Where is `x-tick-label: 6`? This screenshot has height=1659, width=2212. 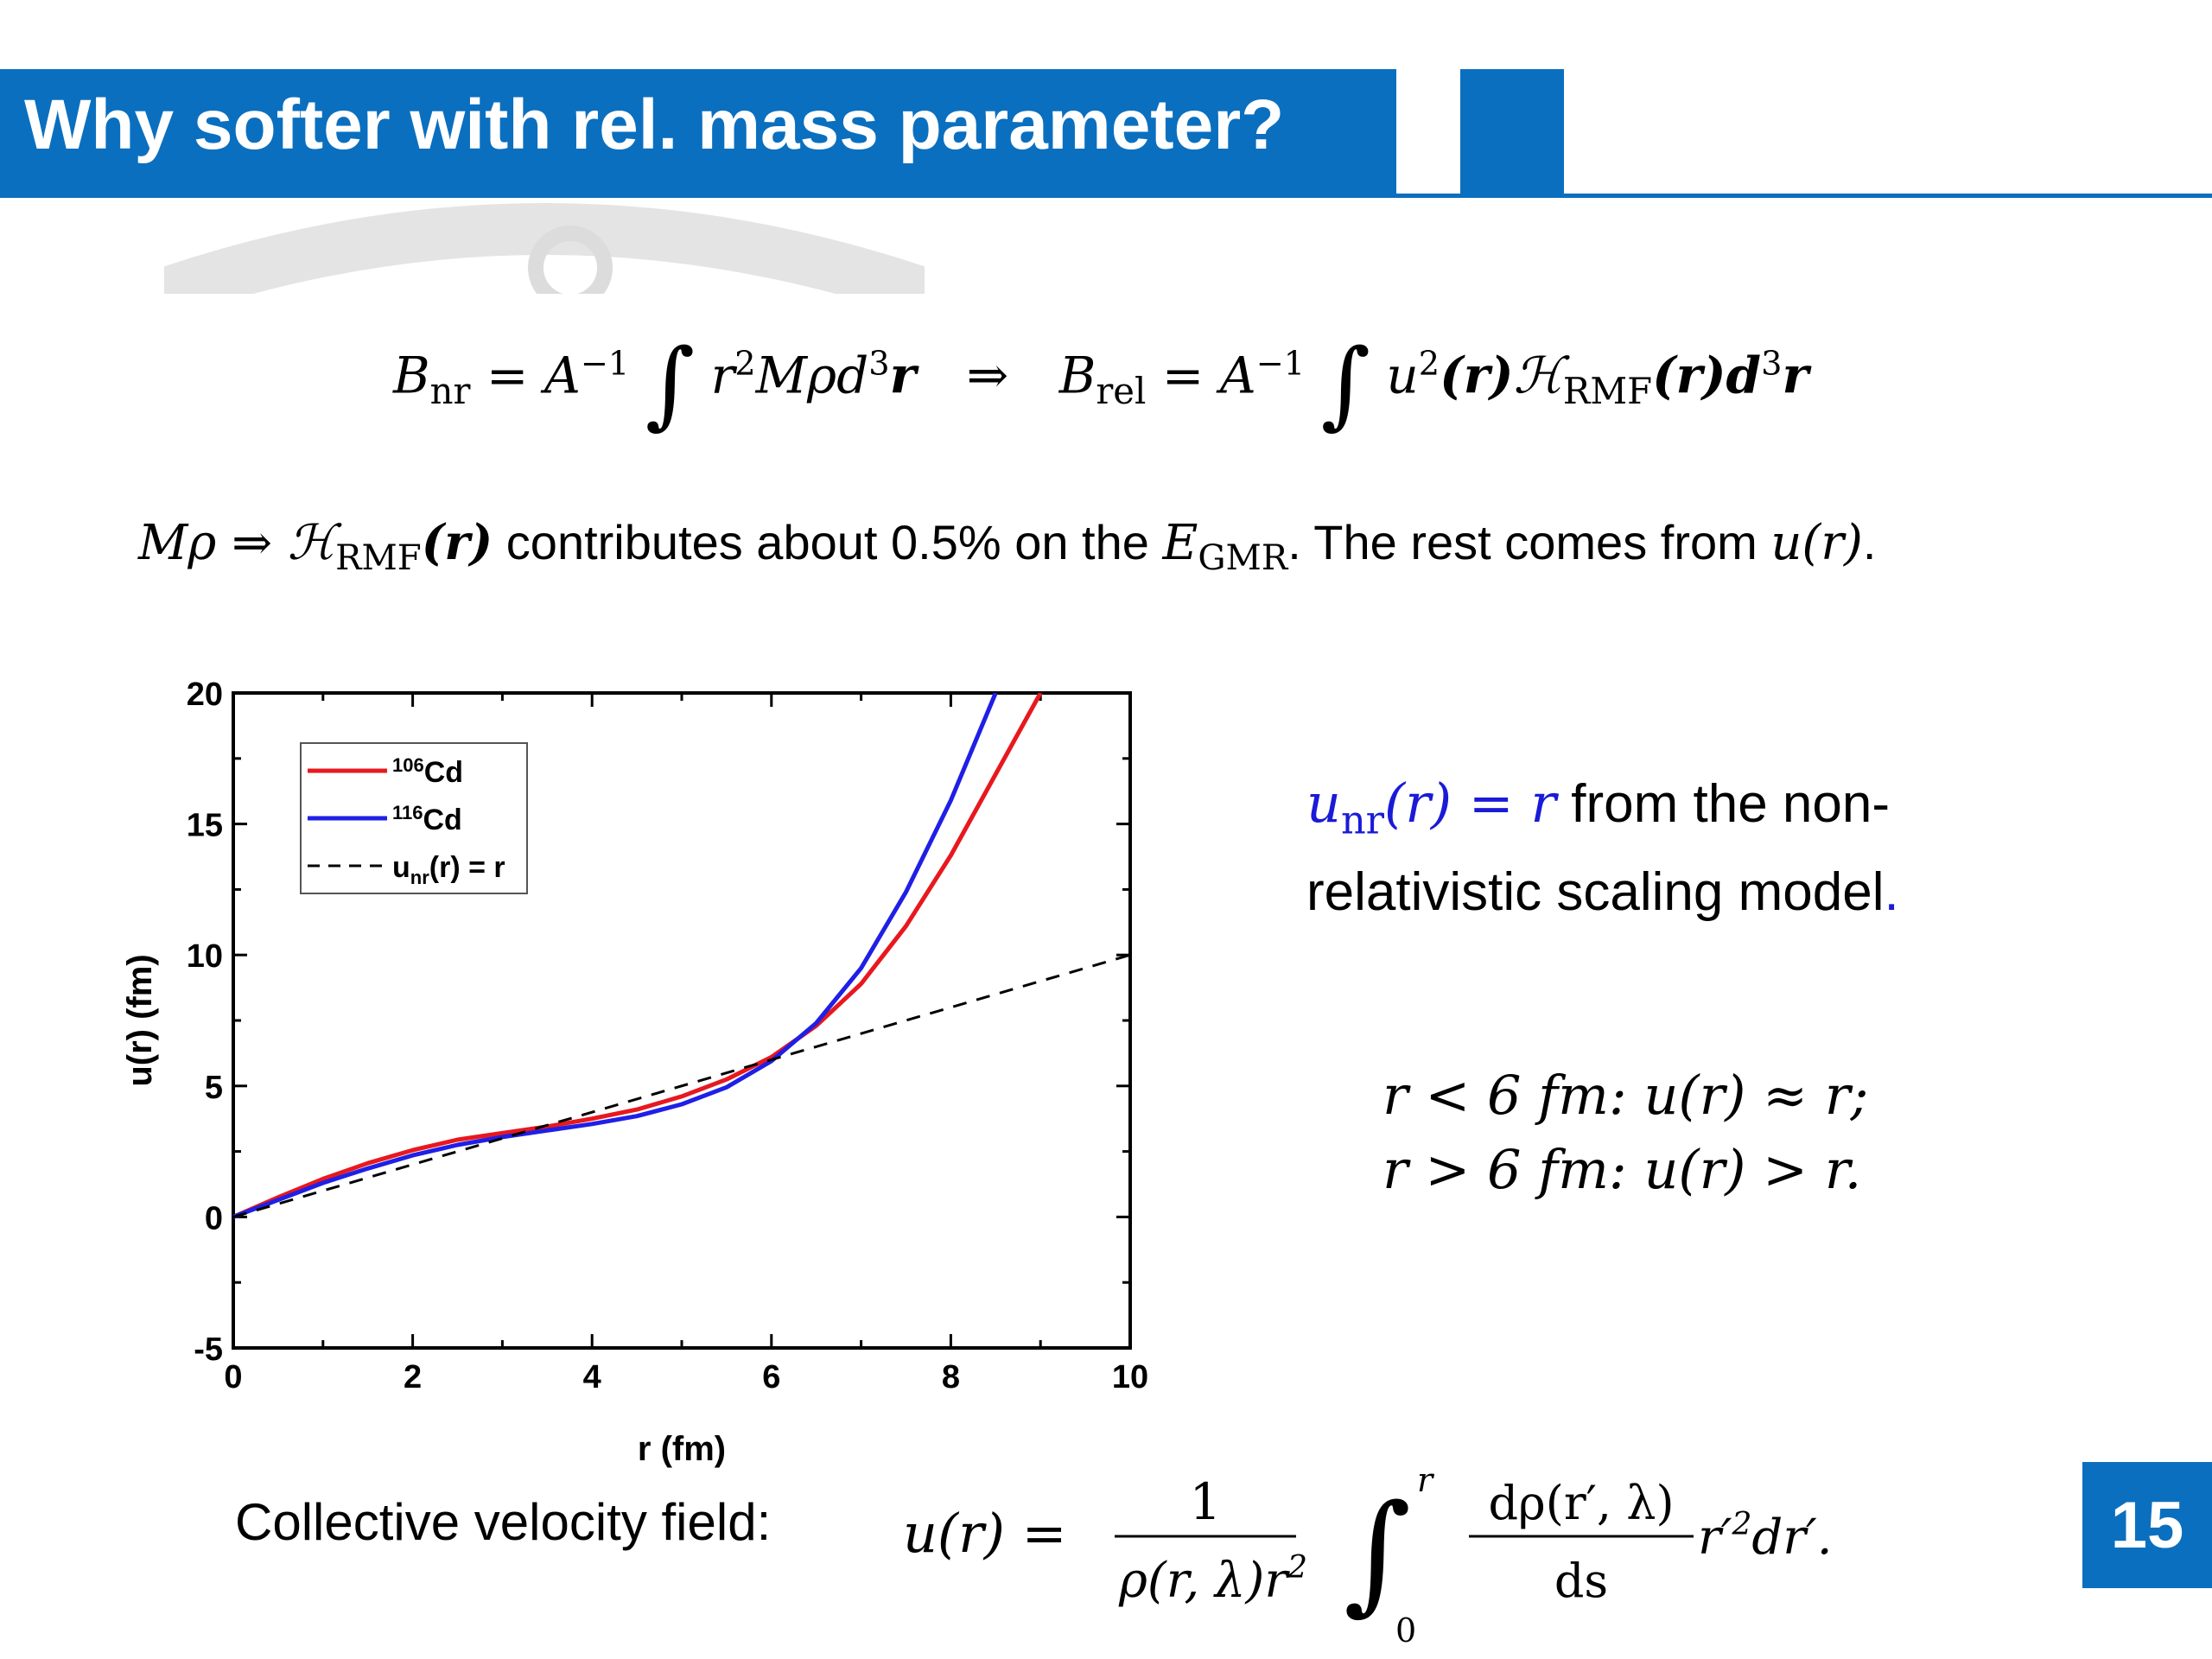
x-tick-label: 6 is located at coordinates (771, 1377).